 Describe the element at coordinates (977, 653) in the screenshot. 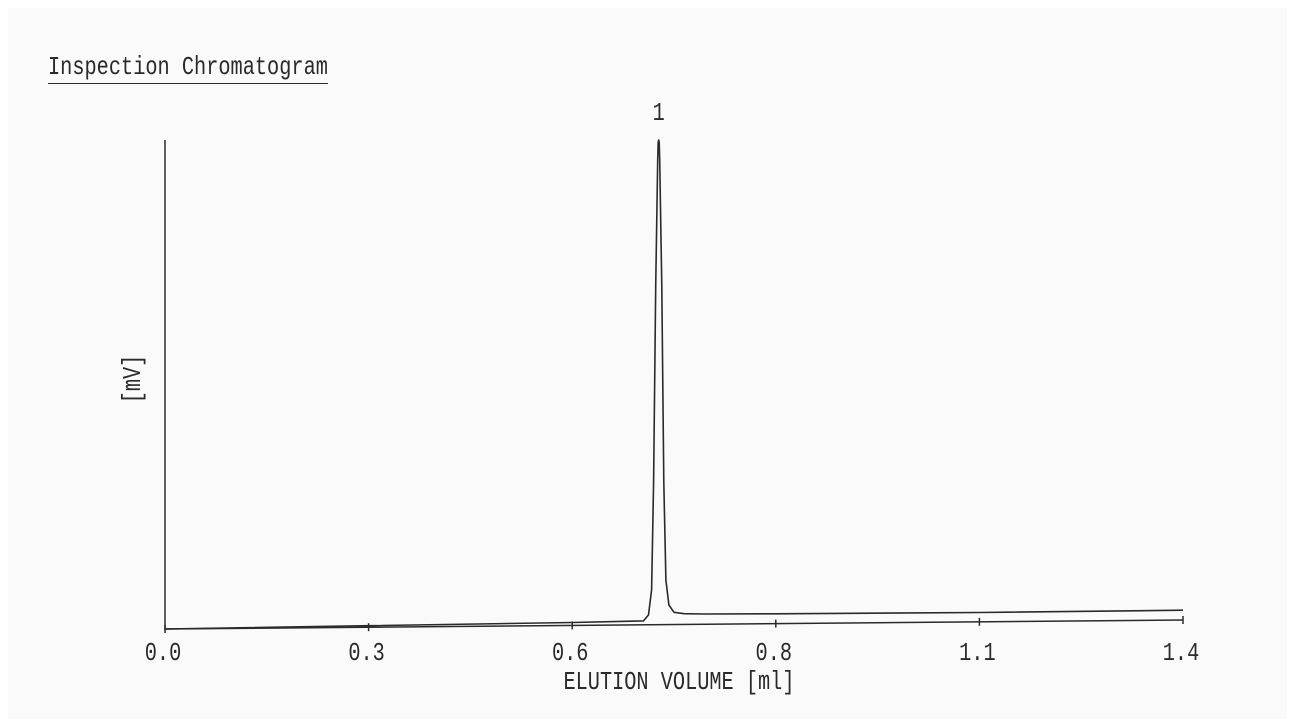

I see `x-tick-label: 1.1` at that location.